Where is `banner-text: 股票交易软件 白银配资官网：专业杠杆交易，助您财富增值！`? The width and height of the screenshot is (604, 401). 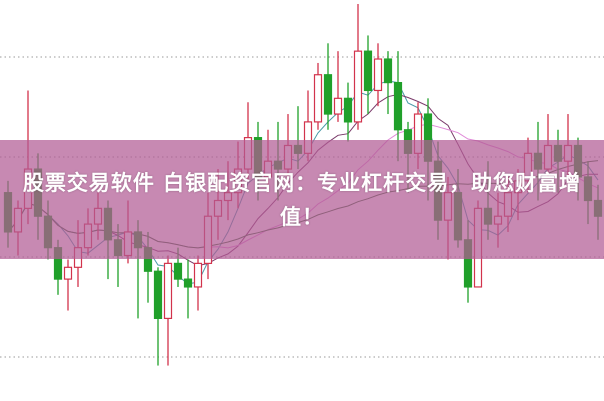
banner-text: 股票交易软件 白银配资官网：专业杠杆交易，助您财富增值！ is located at coordinates (302, 199).